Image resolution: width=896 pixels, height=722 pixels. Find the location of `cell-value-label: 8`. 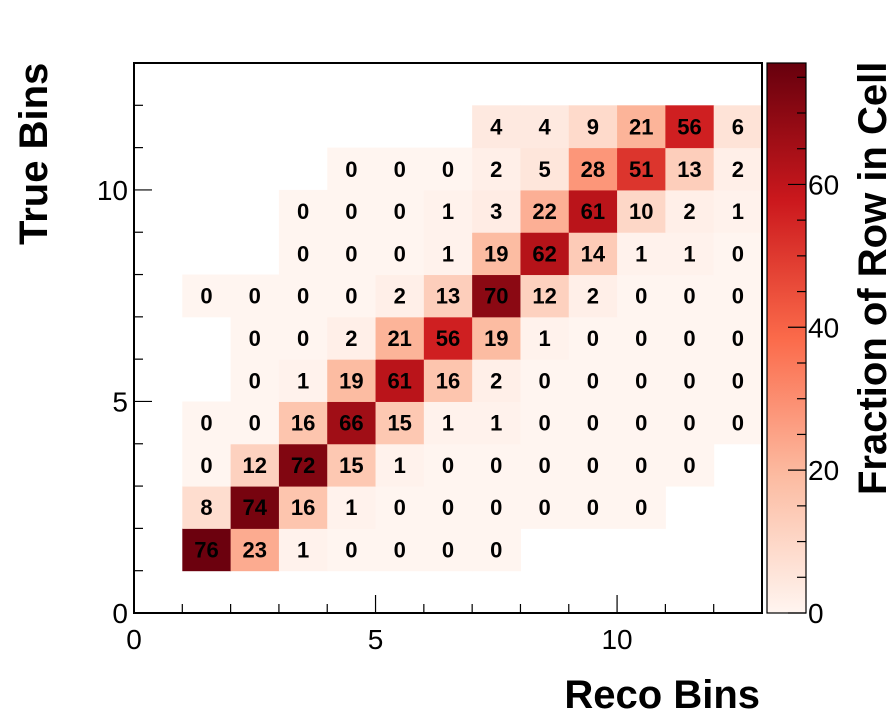

cell-value-label: 8 is located at coordinates (206, 507).